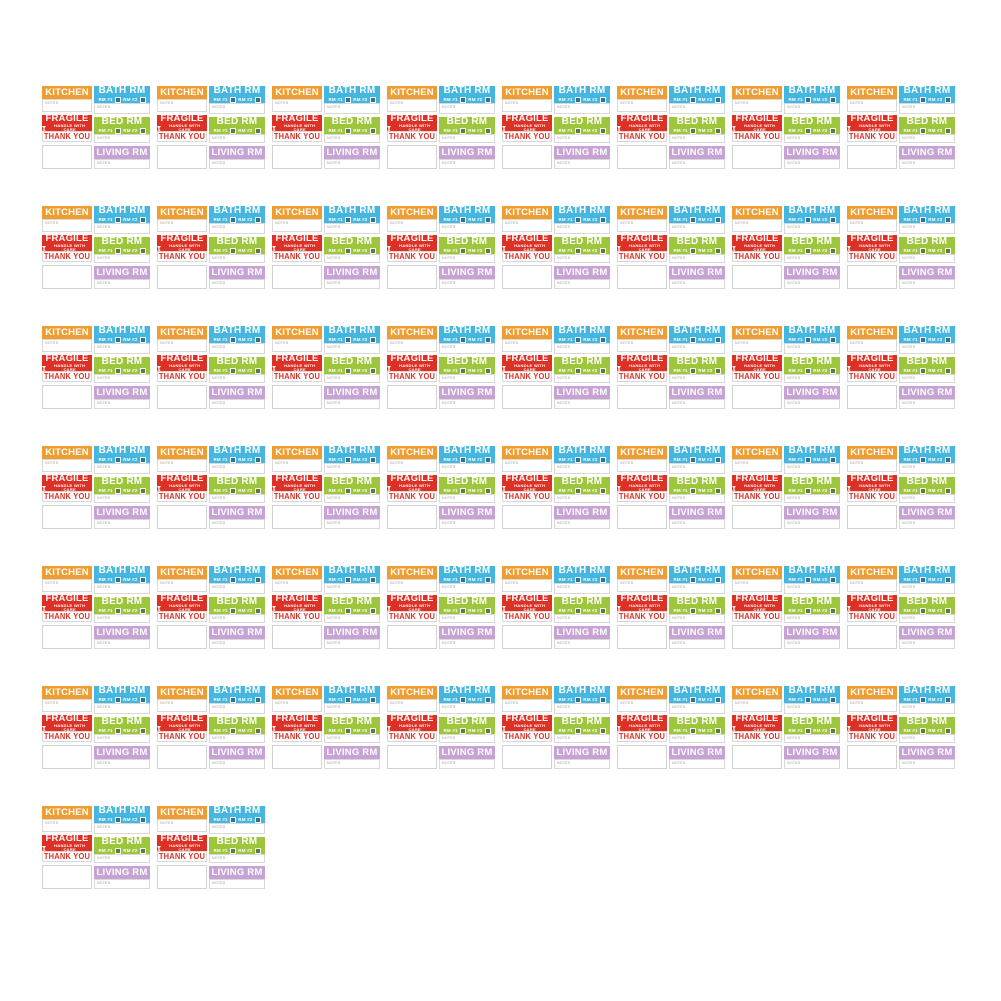 Image resolution: width=1001 pixels, height=1001 pixels. Describe the element at coordinates (565, 370) in the screenshot. I see `room1-text: RM #1` at that location.